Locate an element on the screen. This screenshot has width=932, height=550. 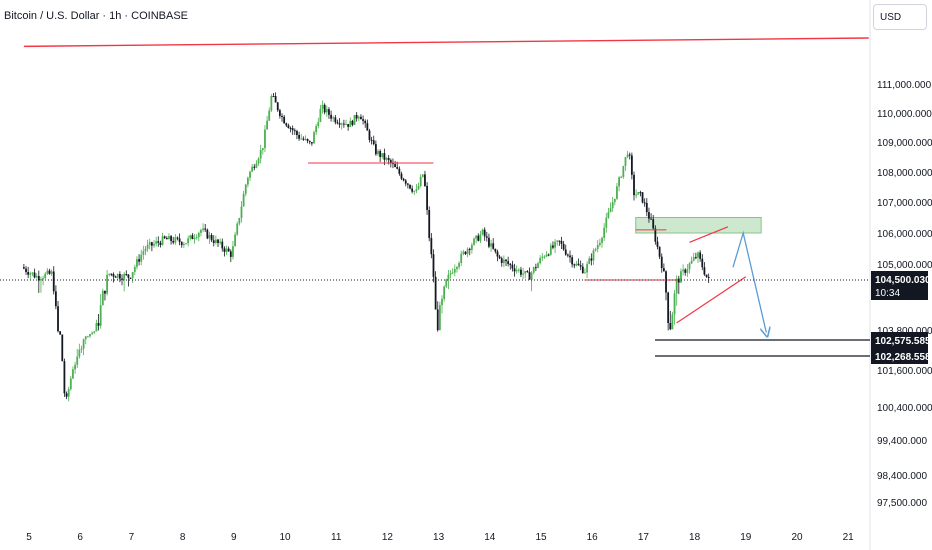
currency-button: USD is located at coordinates (900, 17).